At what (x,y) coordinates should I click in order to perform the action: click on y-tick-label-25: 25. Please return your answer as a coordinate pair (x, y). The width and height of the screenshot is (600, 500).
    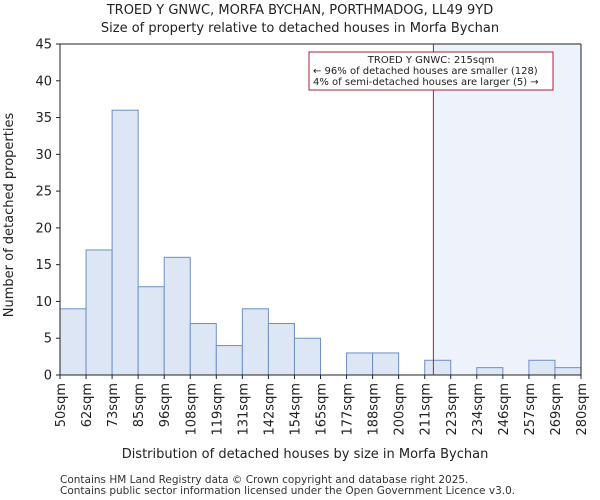
    Looking at the image, I should click on (43, 192).